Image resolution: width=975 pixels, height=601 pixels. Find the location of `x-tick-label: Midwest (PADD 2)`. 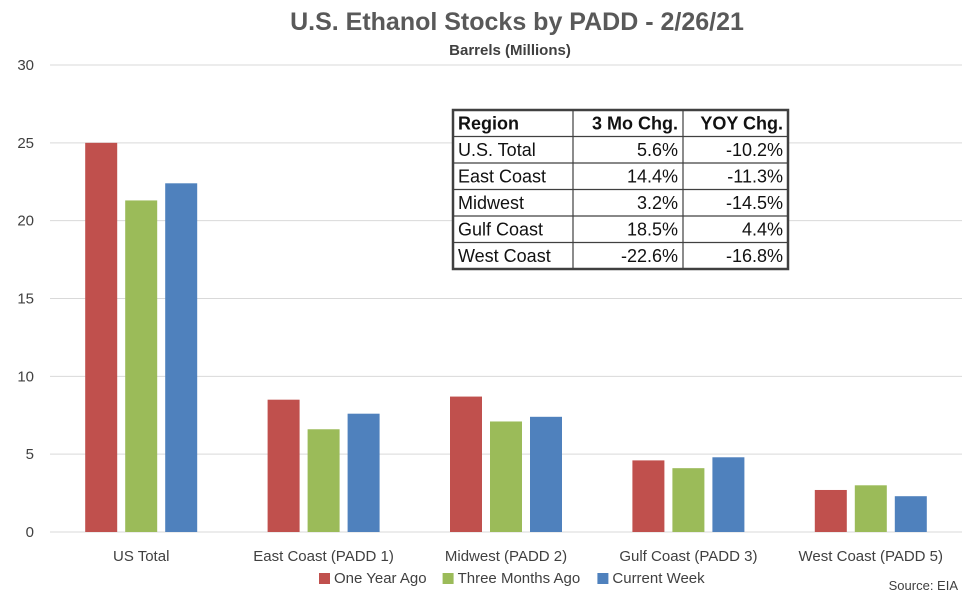

x-tick-label: Midwest (PADD 2) is located at coordinates (506, 556).